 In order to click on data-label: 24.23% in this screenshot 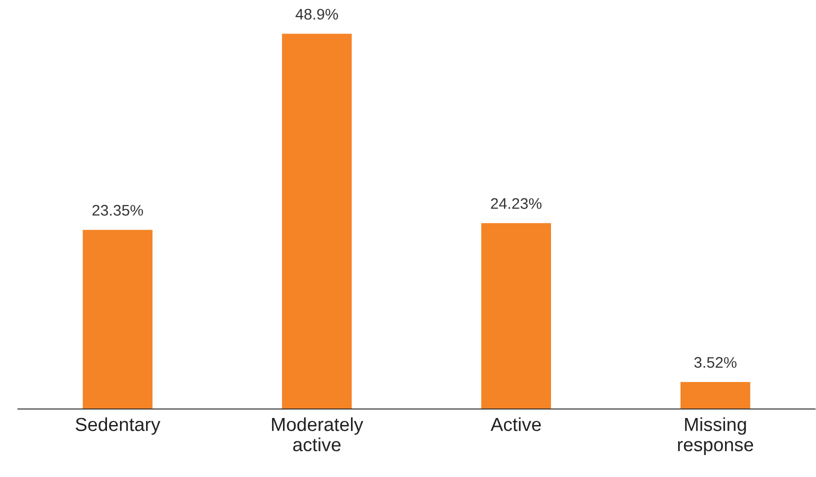, I will do `click(516, 203)`.